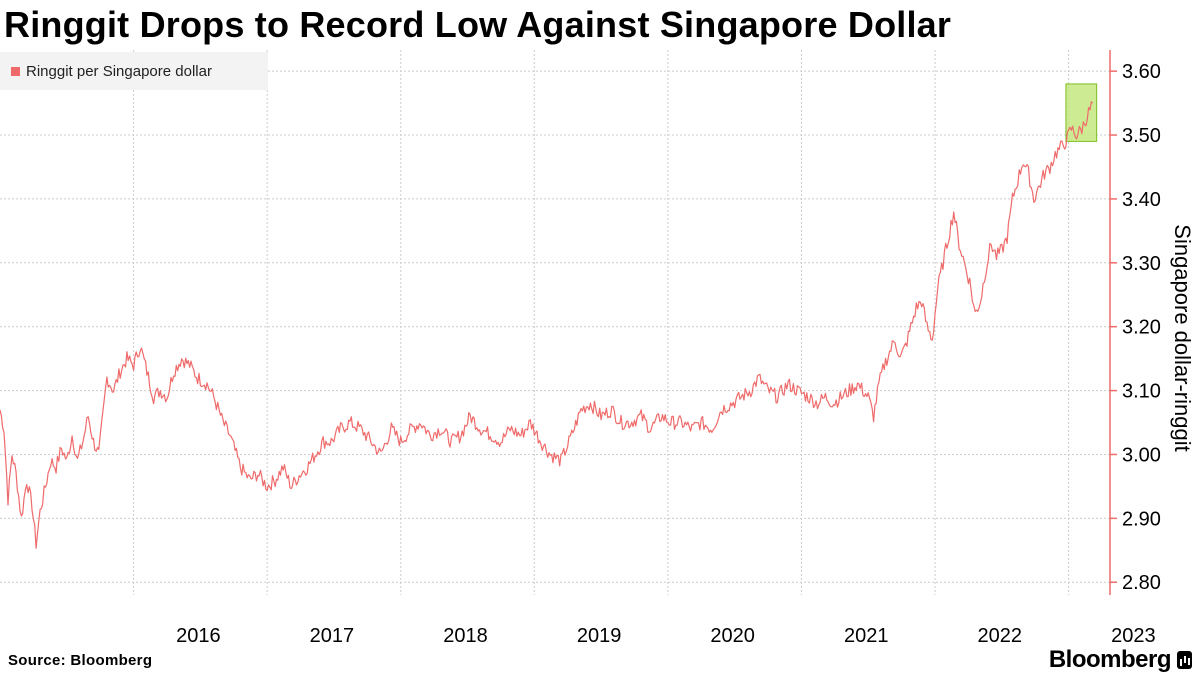 The width and height of the screenshot is (1200, 675). Describe the element at coordinates (1133, 636) in the screenshot. I see `x-tick-label-2023: 2023` at that location.